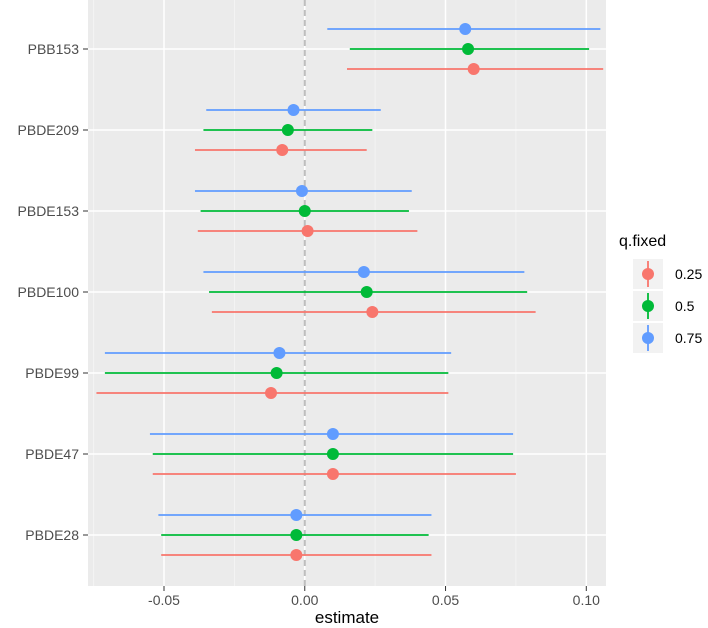 The height and width of the screenshot is (628, 708). I want to click on legend-label: 0.75, so click(688, 338).